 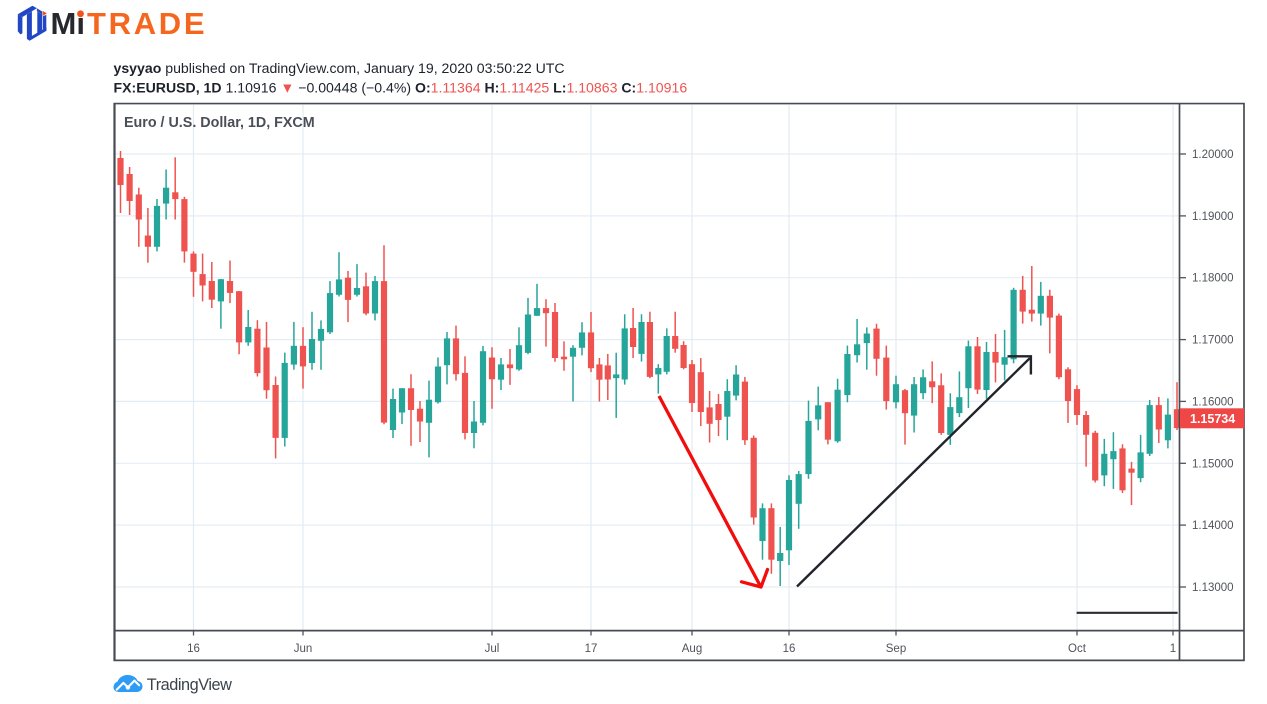 What do you see at coordinates (1213, 464) in the screenshot?
I see `svg-text: 1.15000` at bounding box center [1213, 464].